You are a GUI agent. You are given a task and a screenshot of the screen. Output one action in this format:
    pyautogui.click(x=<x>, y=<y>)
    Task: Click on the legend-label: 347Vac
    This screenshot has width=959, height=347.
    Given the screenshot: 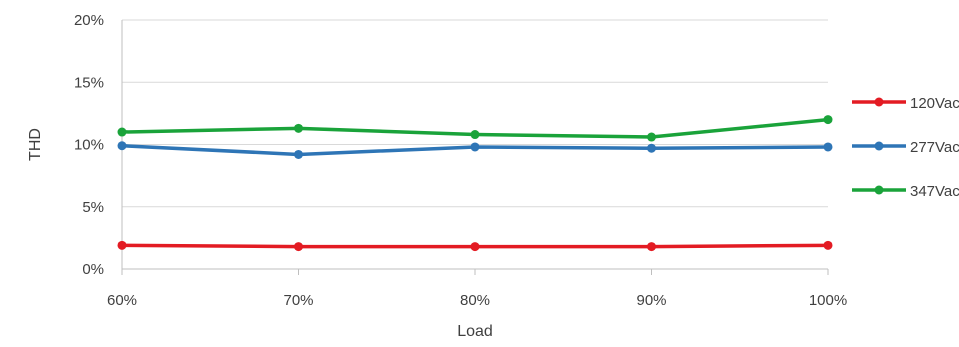 What is the action you would take?
    pyautogui.click(x=934, y=191)
    